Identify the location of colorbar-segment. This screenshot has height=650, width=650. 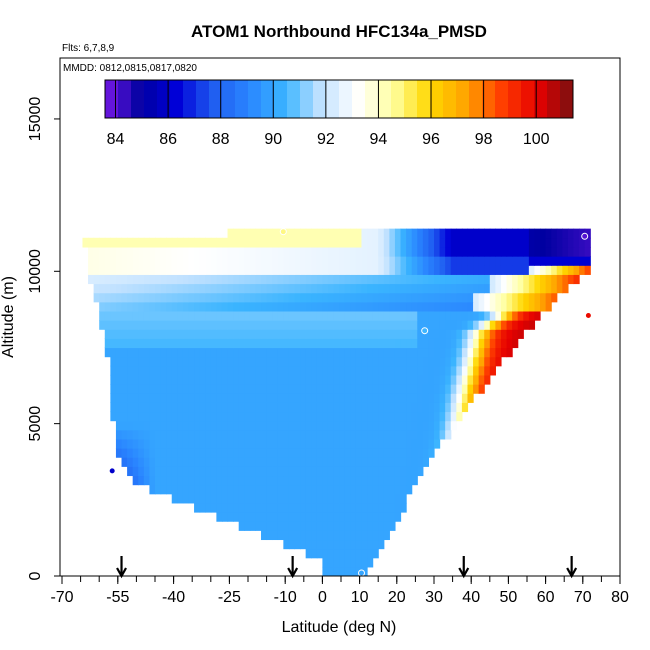
(346, 99).